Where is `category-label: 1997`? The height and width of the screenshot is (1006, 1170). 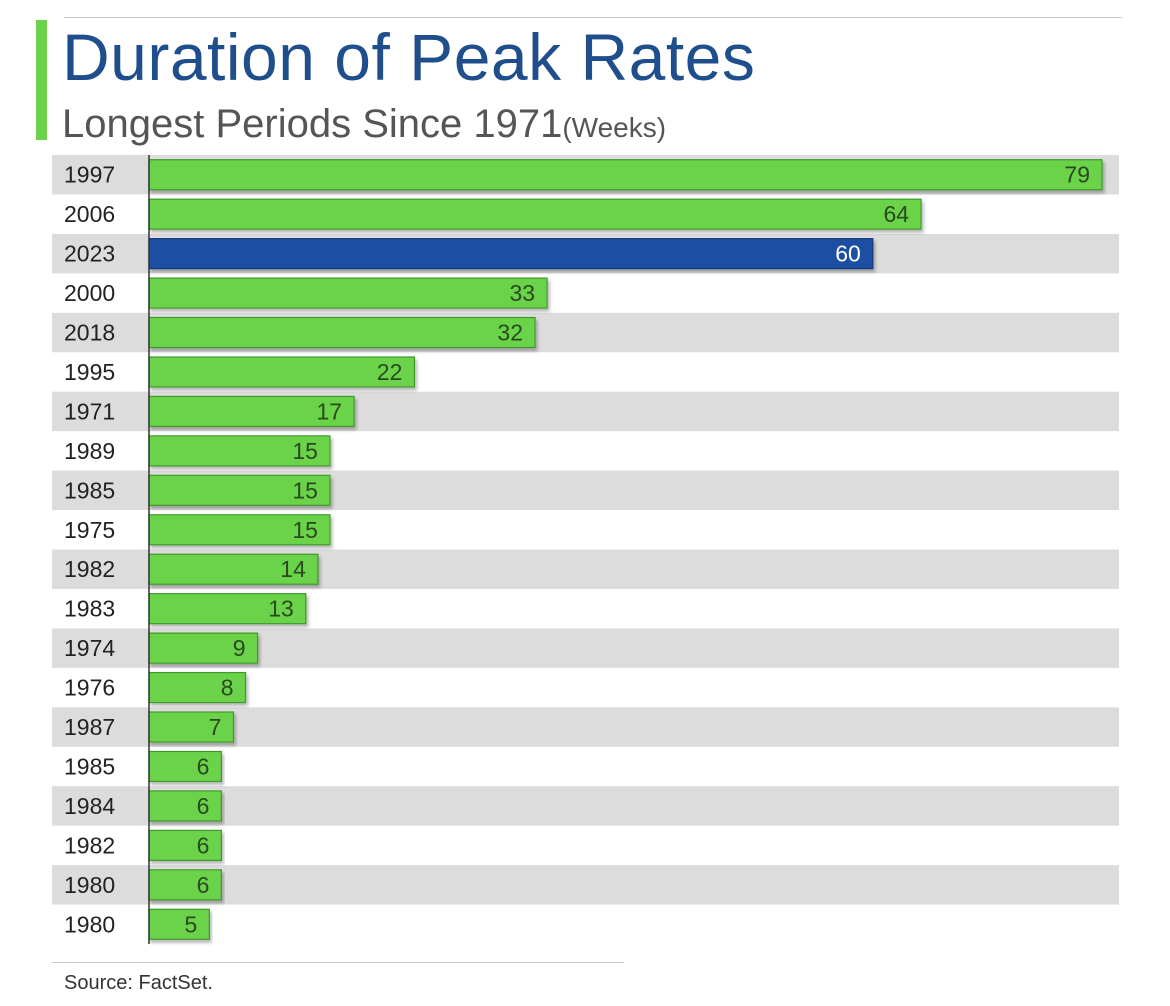 category-label: 1997 is located at coordinates (89, 175).